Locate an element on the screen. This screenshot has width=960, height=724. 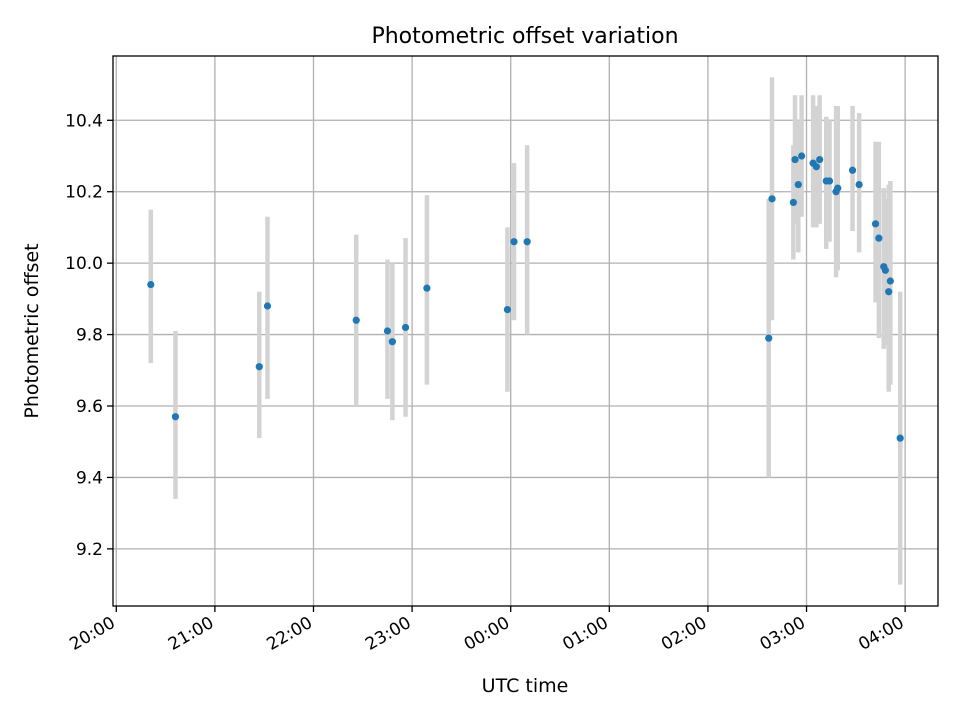
x-tick-label: 22:00 is located at coordinates (290, 634).